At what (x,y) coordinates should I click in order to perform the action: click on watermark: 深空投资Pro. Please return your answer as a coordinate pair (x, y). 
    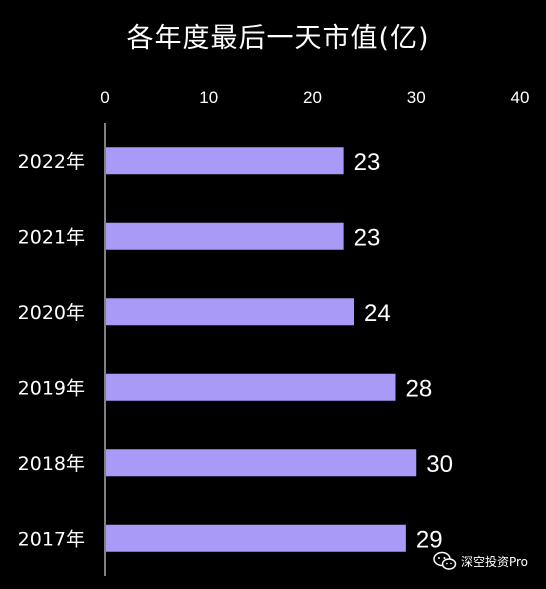
    Looking at the image, I should click on (480, 561).